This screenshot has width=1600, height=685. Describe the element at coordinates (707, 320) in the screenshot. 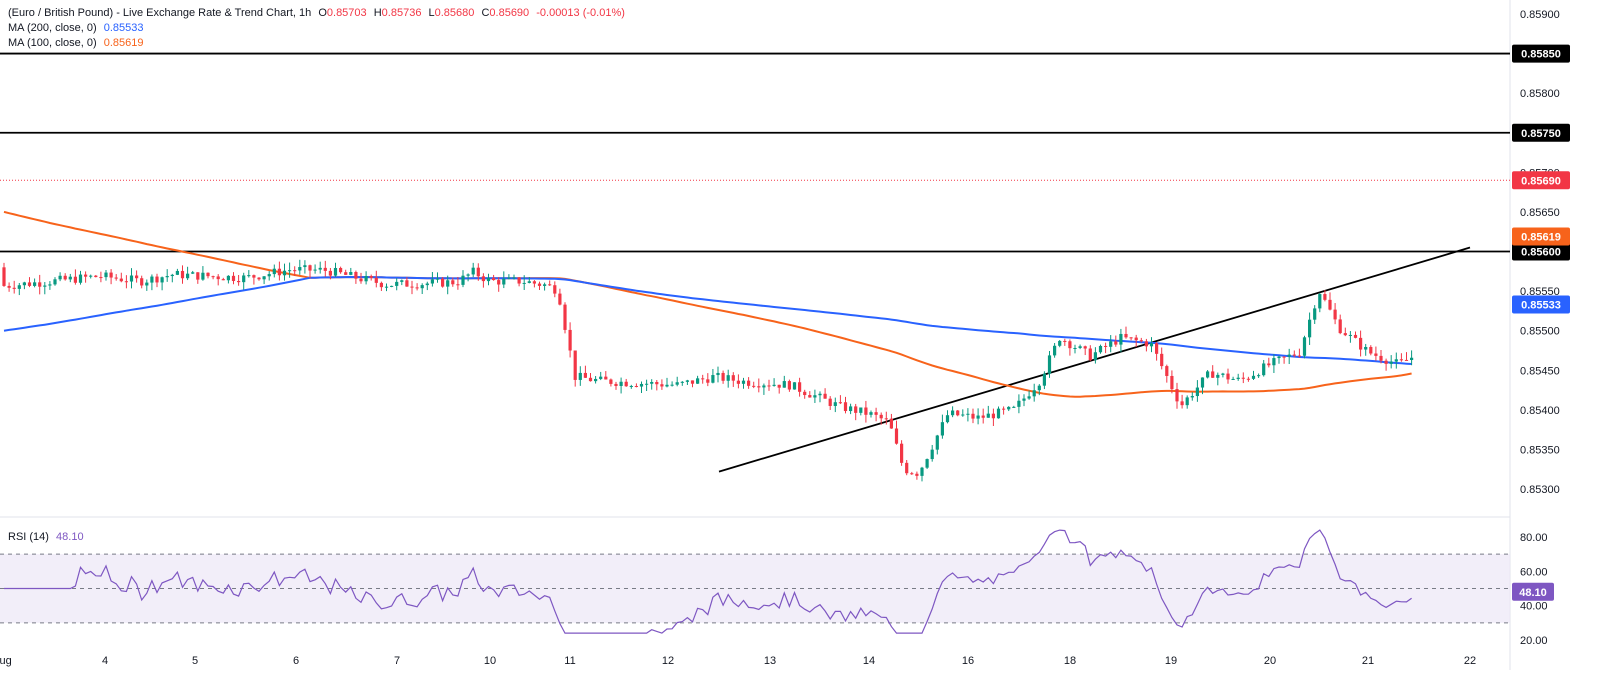

I see `ma200-line` at that location.